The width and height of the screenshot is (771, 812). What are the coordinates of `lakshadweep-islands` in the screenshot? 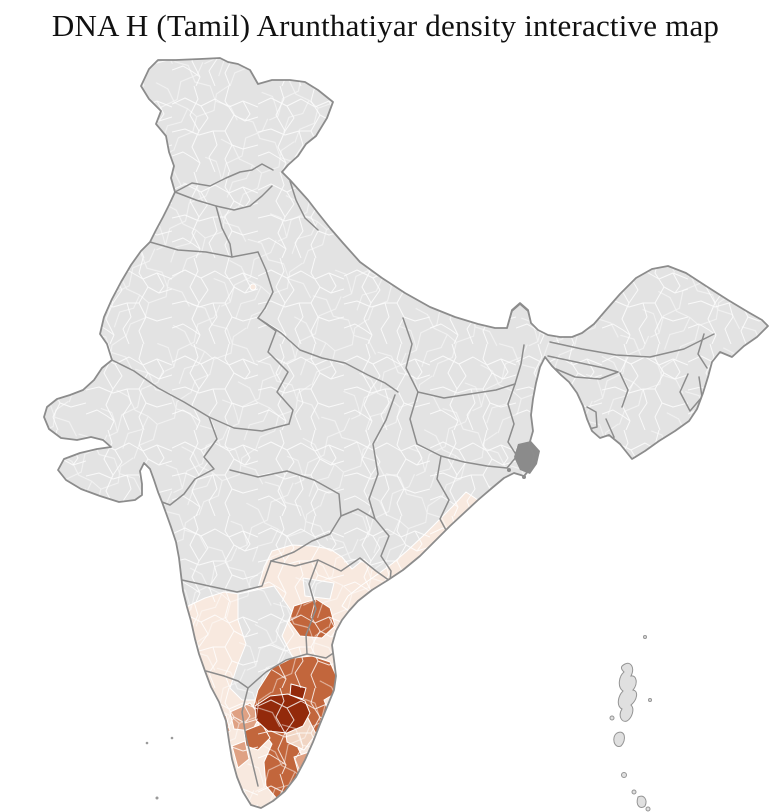 It's located at (159, 768).